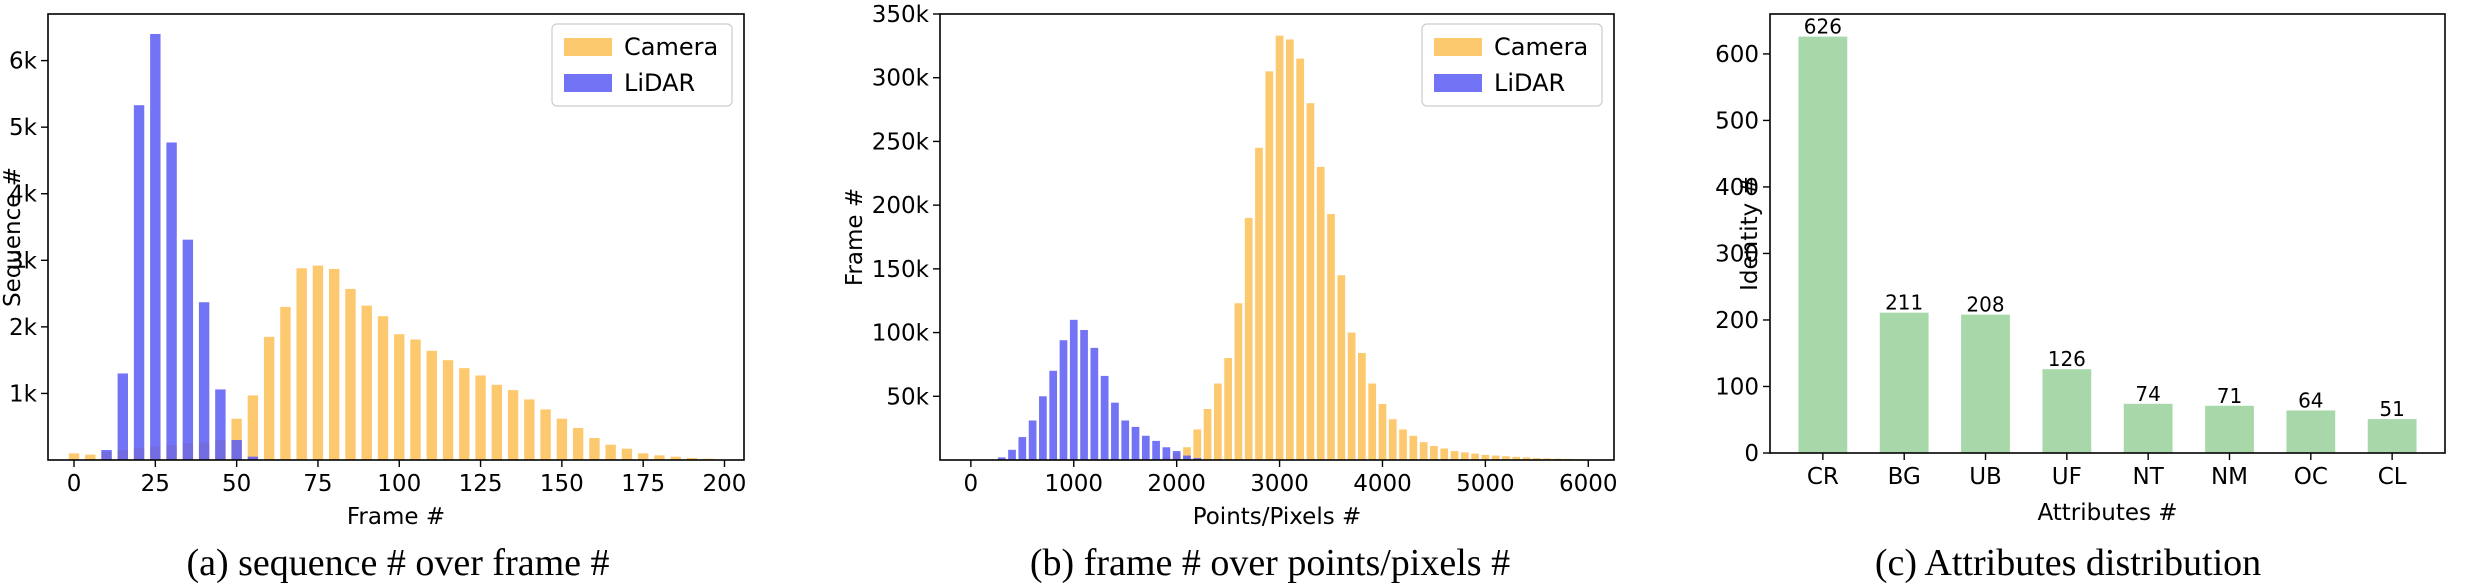  I want to click on x-tick-label: 0, so click(971, 484).